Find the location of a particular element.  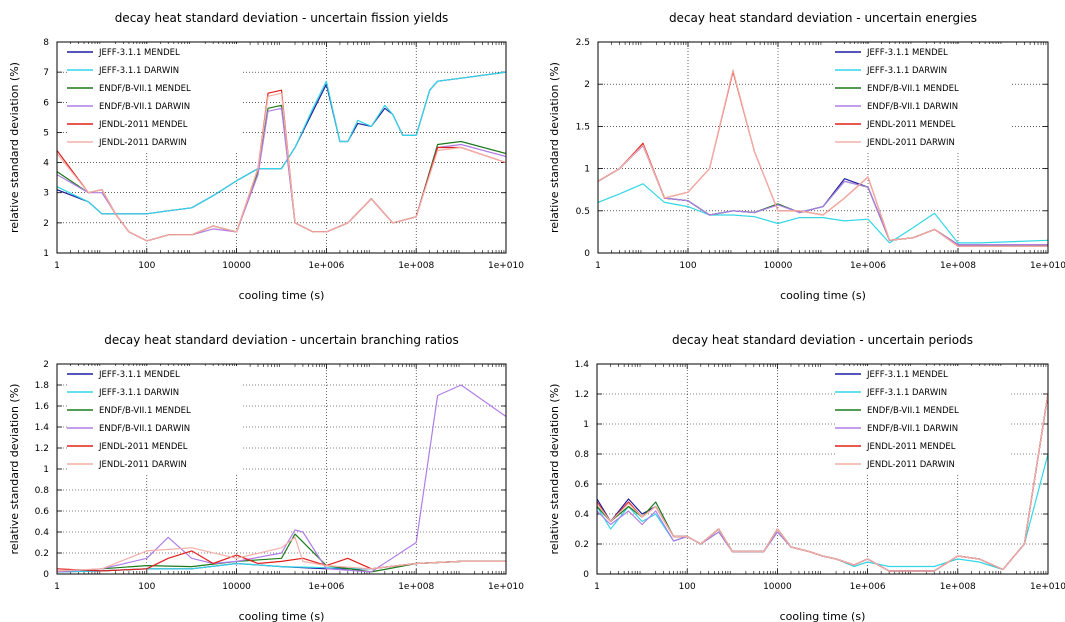

y-tick-label: 1.8 is located at coordinates (42, 386).